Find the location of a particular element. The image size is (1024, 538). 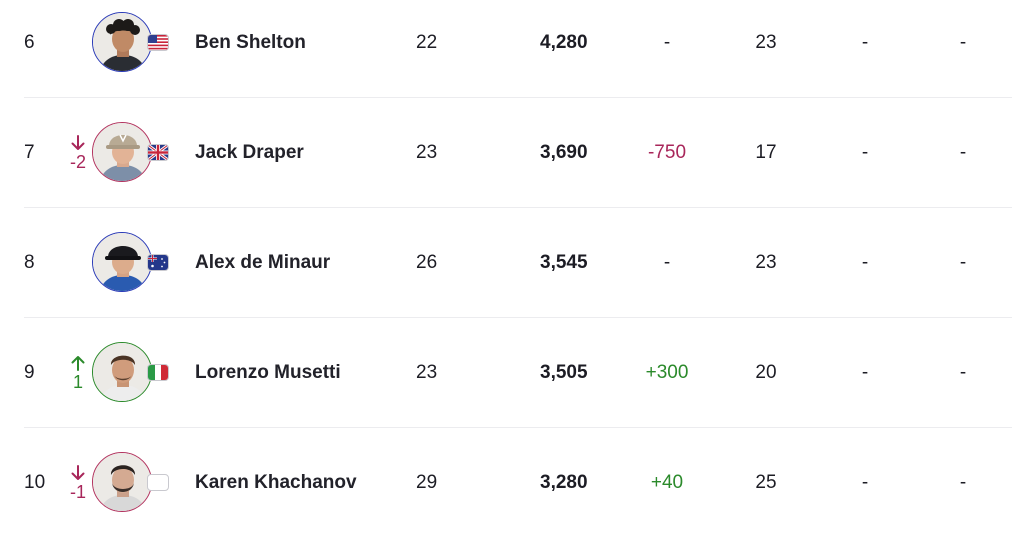

rank-movement-value: -1 is located at coordinates (77, 492).